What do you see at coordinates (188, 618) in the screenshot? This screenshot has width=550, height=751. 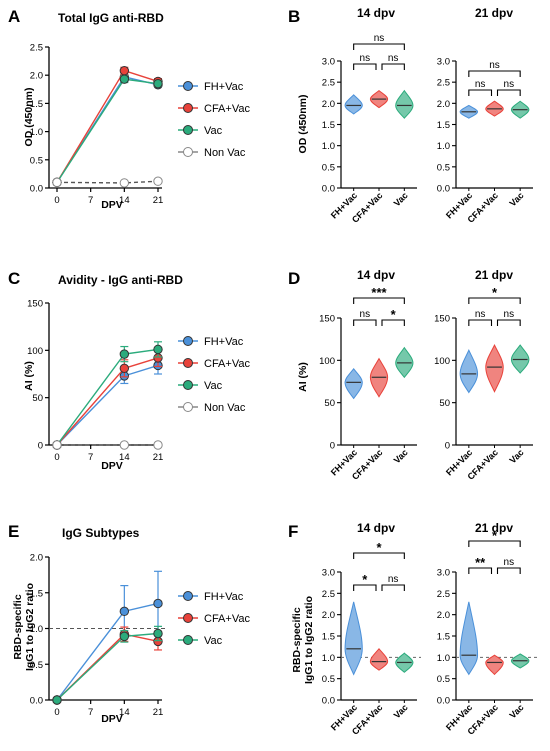 I see `legend-marker-cfa` at bounding box center [188, 618].